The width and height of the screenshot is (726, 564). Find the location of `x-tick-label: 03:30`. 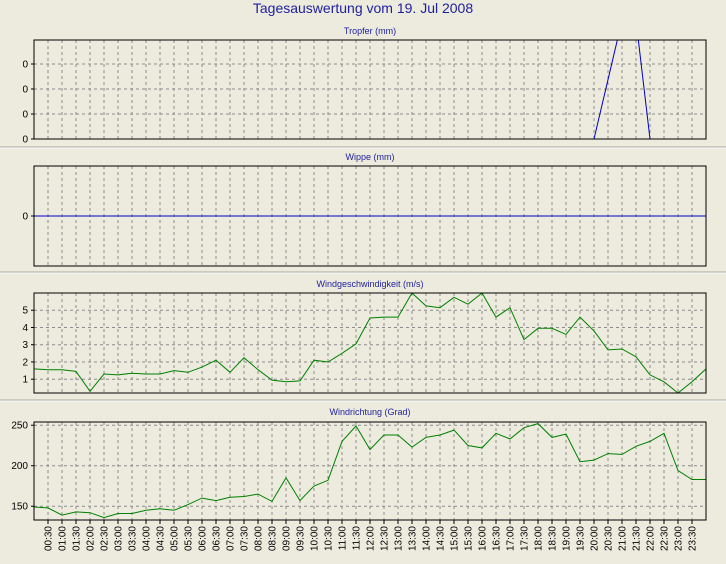

x-tick-label: 03:30 is located at coordinates (133, 538).